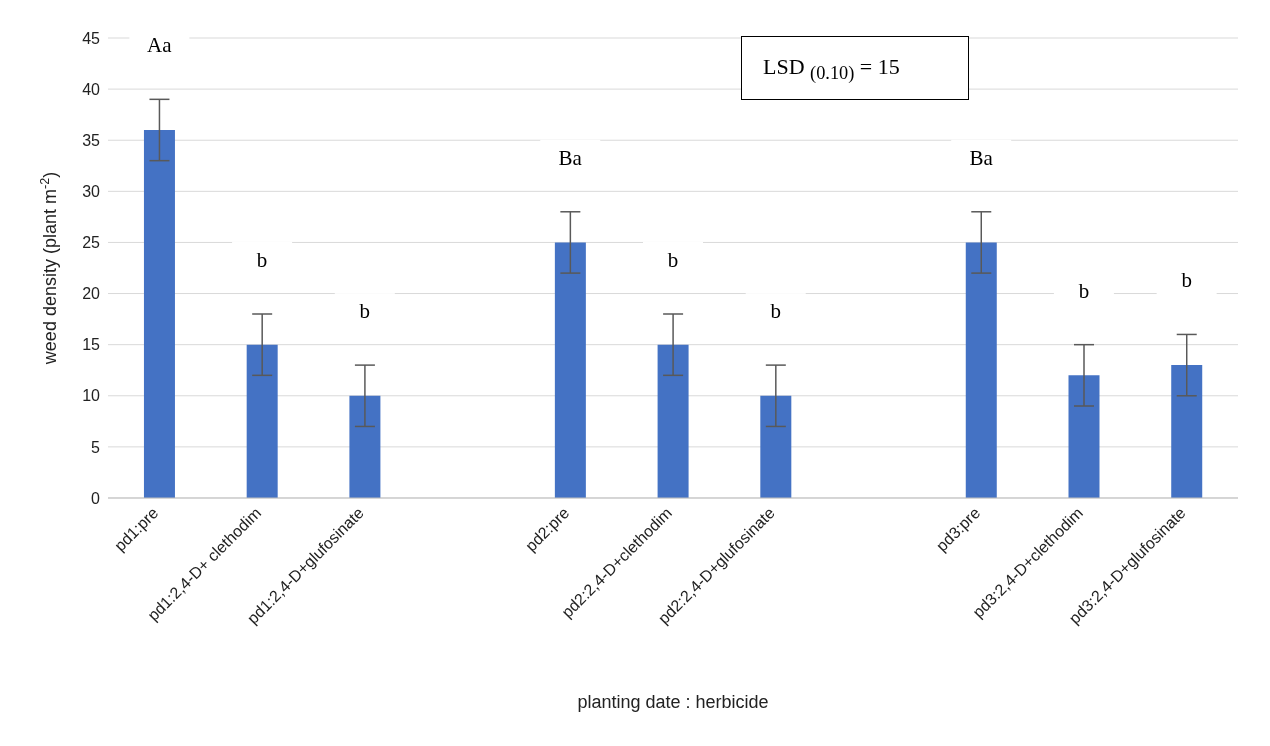  I want to click on annotation: Aa, so click(160, 45).